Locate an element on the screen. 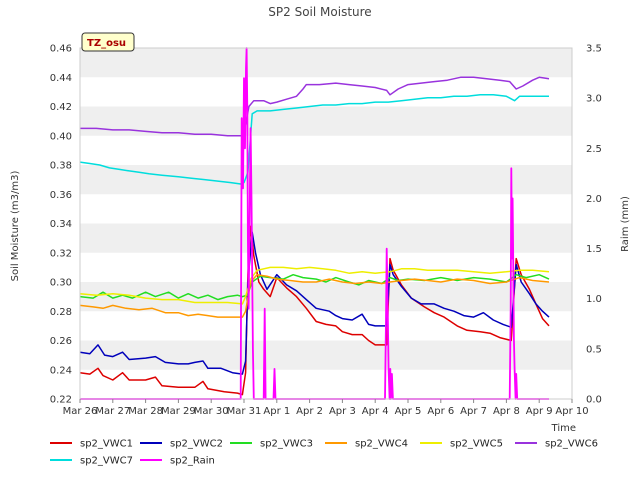 The height and width of the screenshot is (480, 640). legend-label-sp2-vwc6: sp2_VWC6 is located at coordinates (571, 444).